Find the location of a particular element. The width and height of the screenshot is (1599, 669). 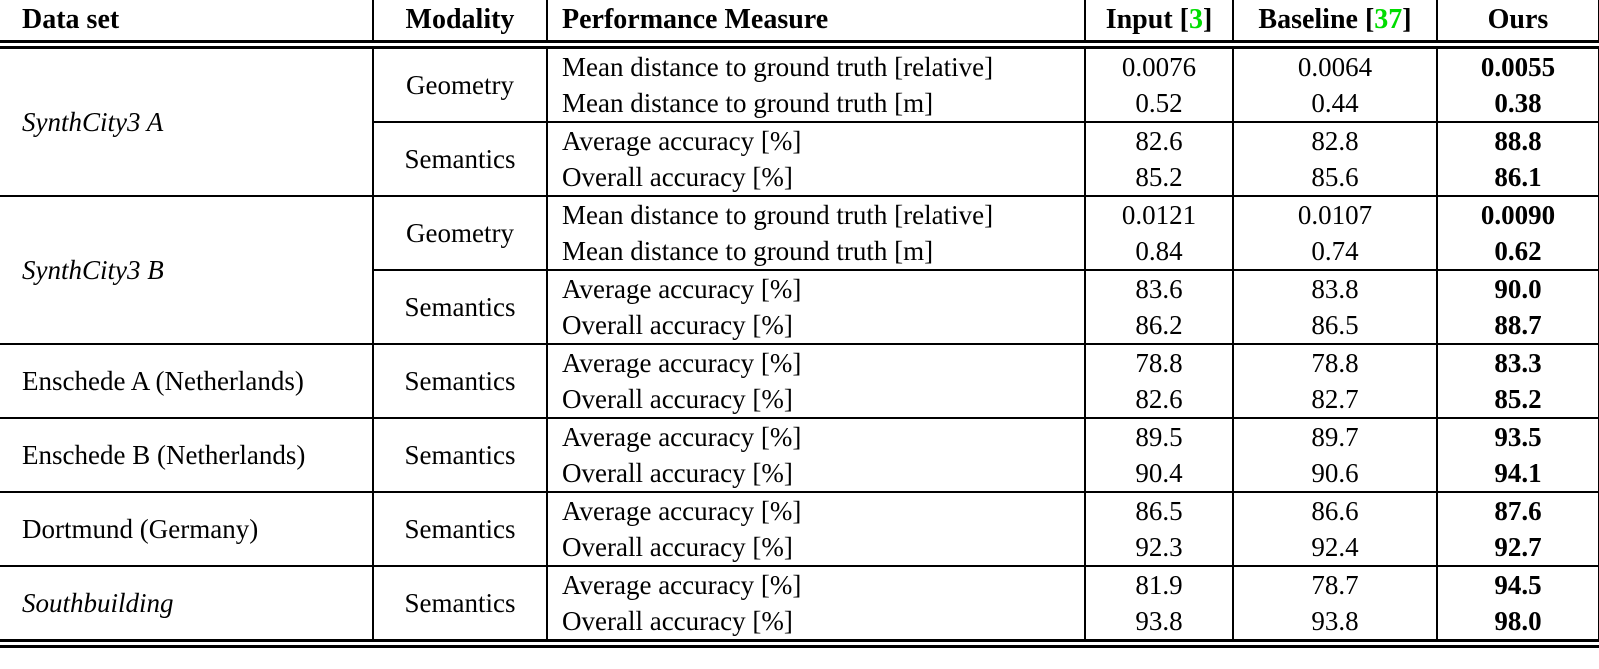

column-header-dataset: Data set is located at coordinates (187, 24).